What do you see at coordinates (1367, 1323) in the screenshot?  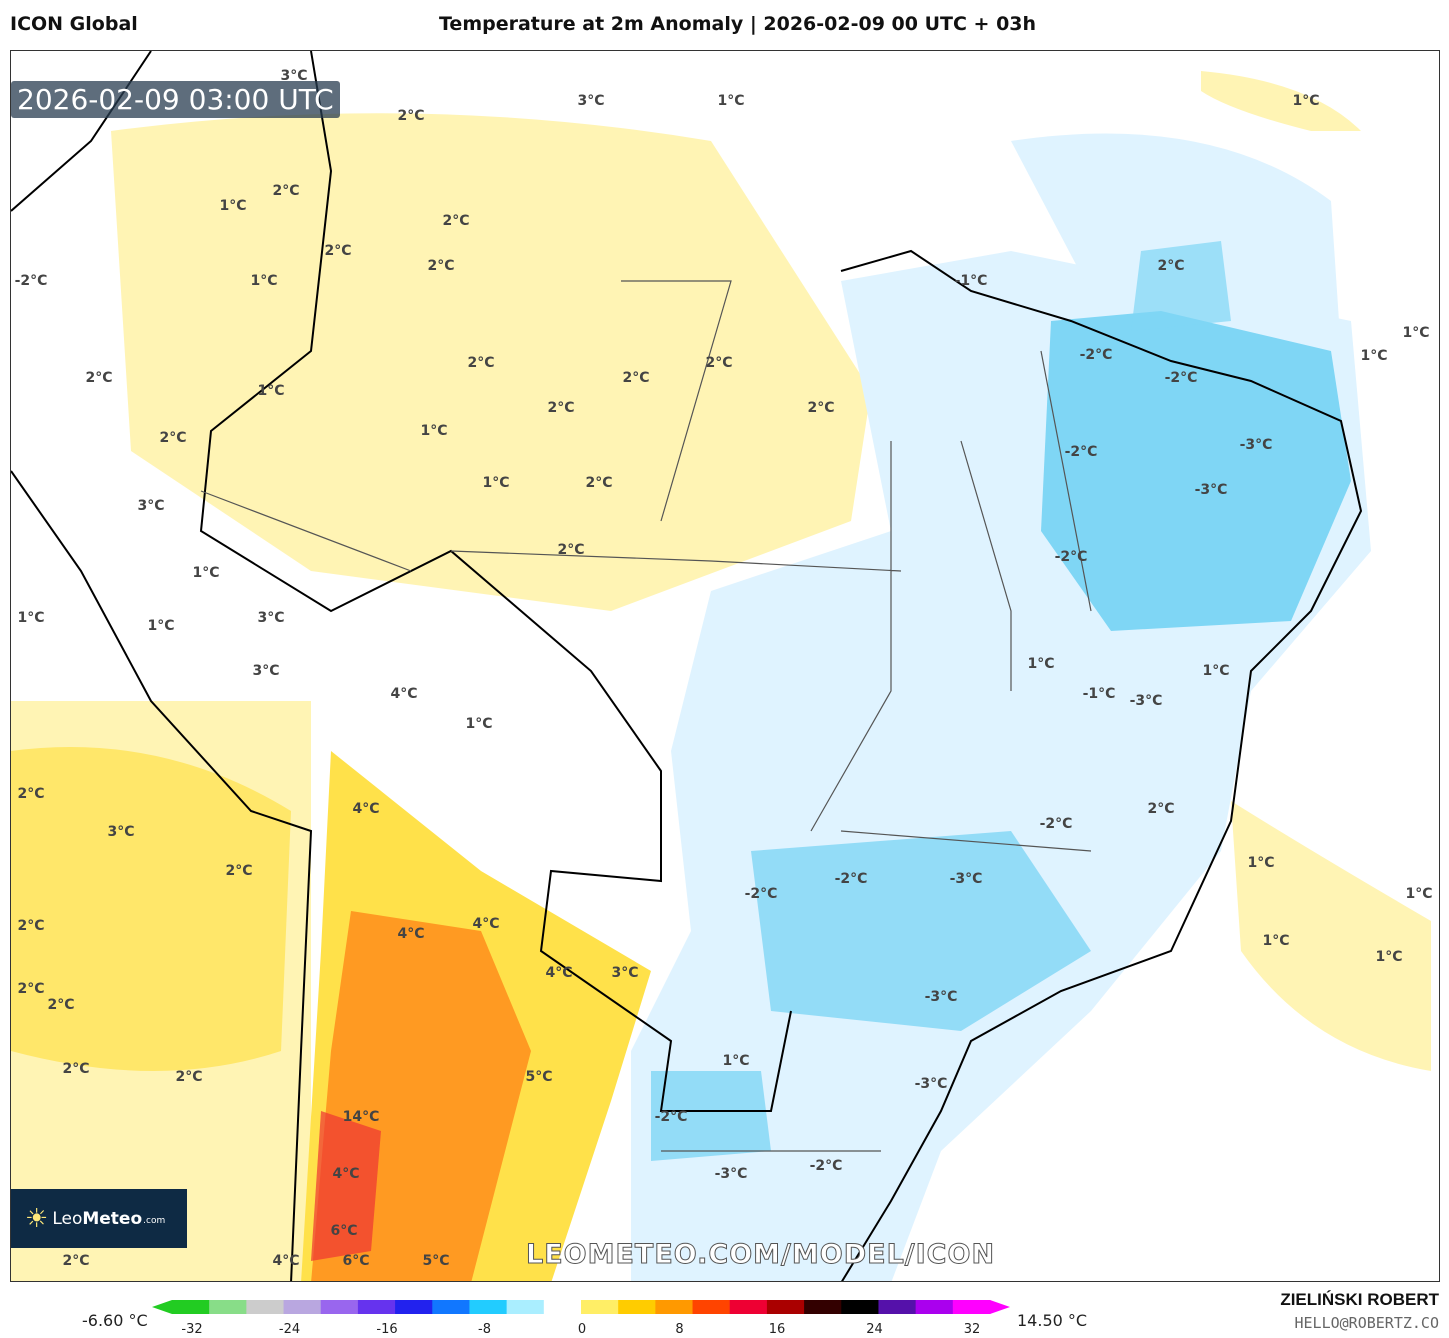 I see `author-email: HELLO@ROBERTZ.CO` at bounding box center [1367, 1323].